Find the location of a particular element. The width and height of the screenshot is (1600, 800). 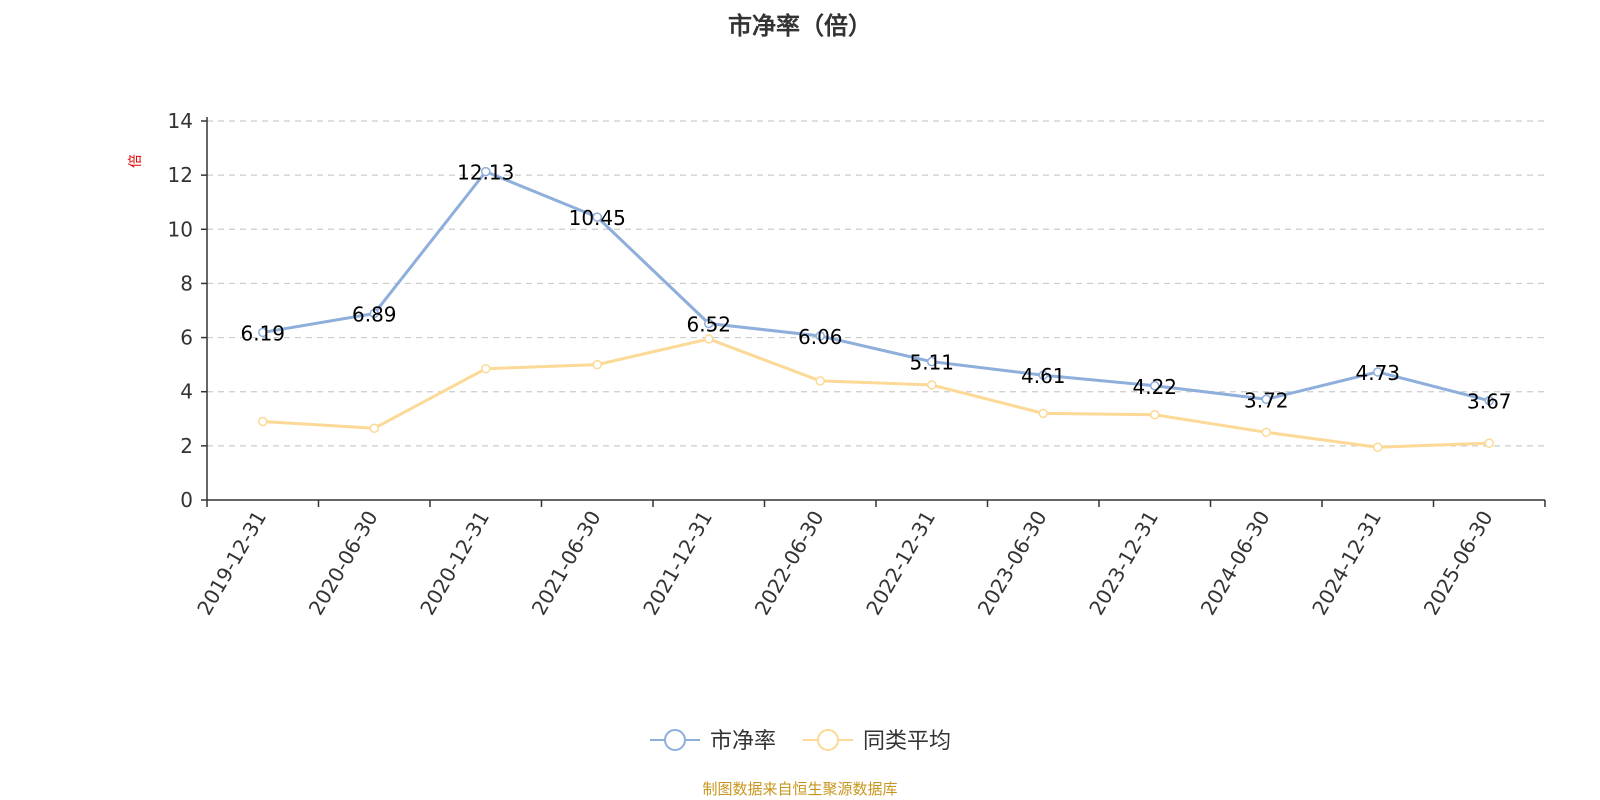

y-tick-label: 8 is located at coordinates (186, 283).